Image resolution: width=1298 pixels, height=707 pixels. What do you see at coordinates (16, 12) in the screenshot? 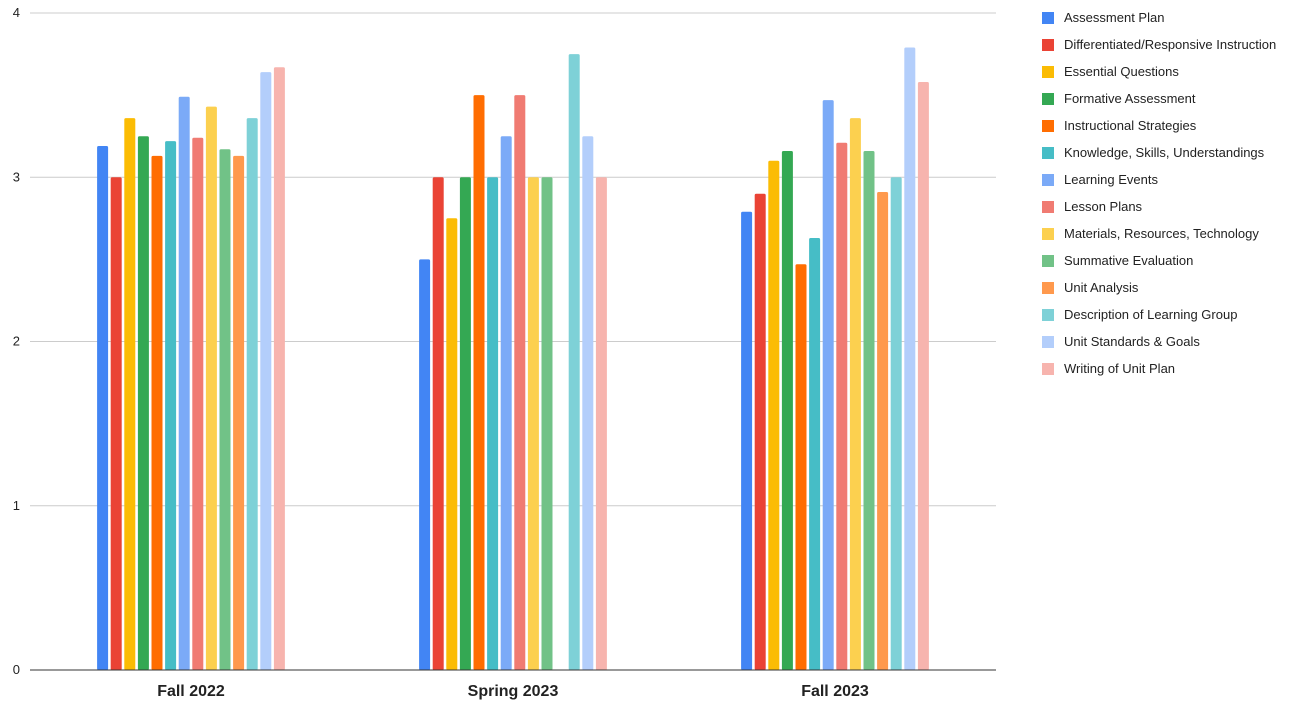
I see `y-tick-label: 4` at bounding box center [16, 12].